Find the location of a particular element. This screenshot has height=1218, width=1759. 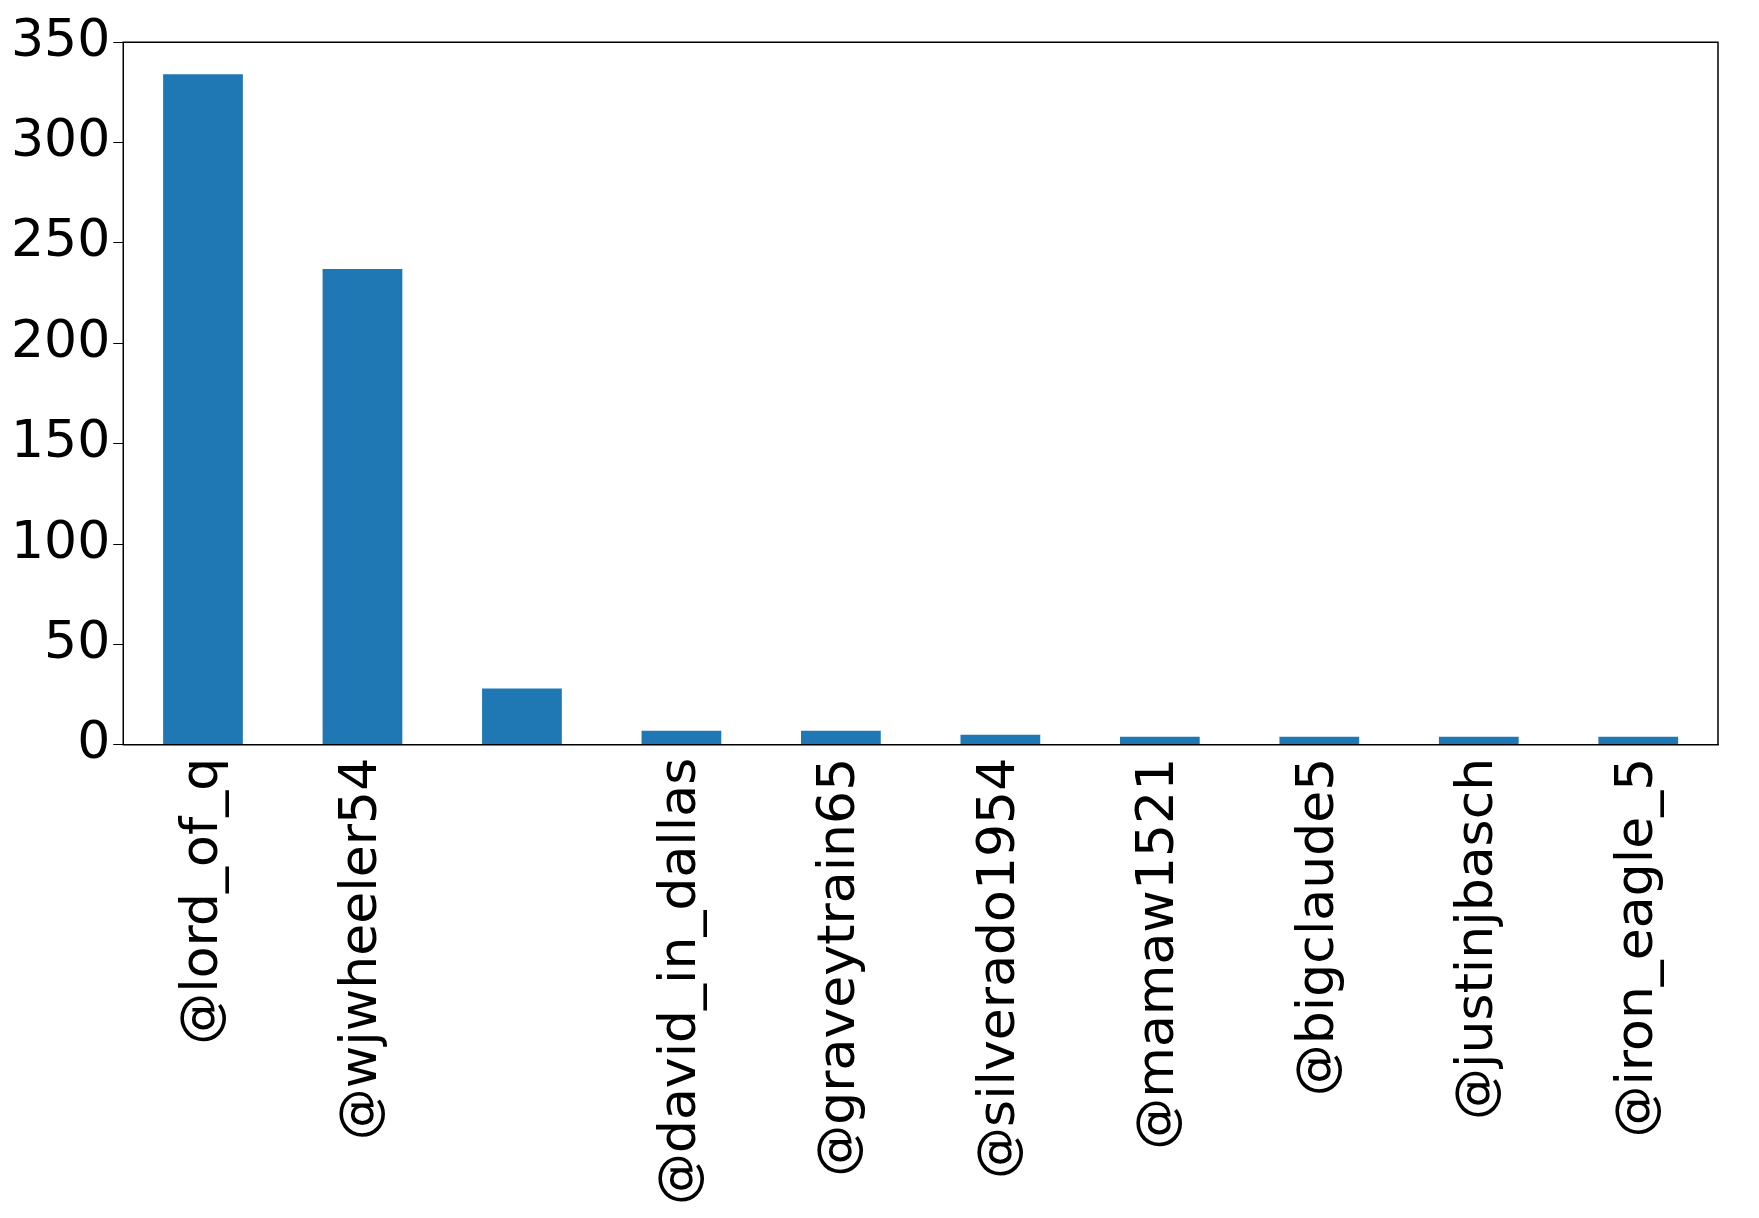

x-tick-label: @bigclaude5 is located at coordinates (1314, 927).